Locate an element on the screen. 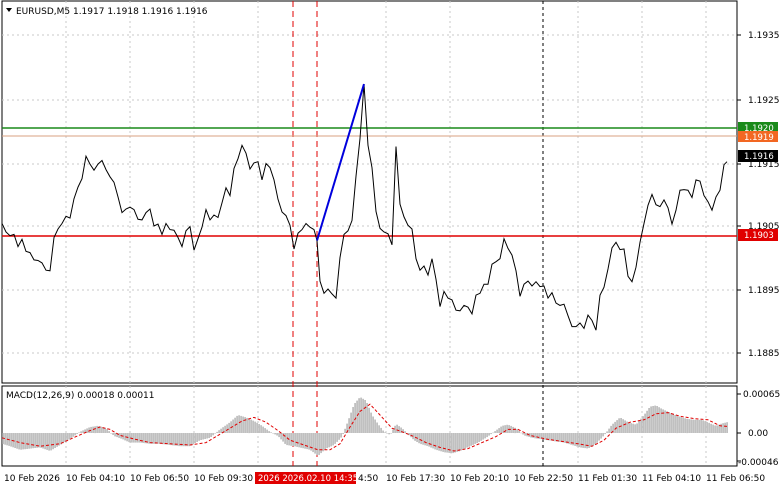 Image resolution: width=781 pixels, height=489 pixels. price-tick: 1.1925 is located at coordinates (764, 101).